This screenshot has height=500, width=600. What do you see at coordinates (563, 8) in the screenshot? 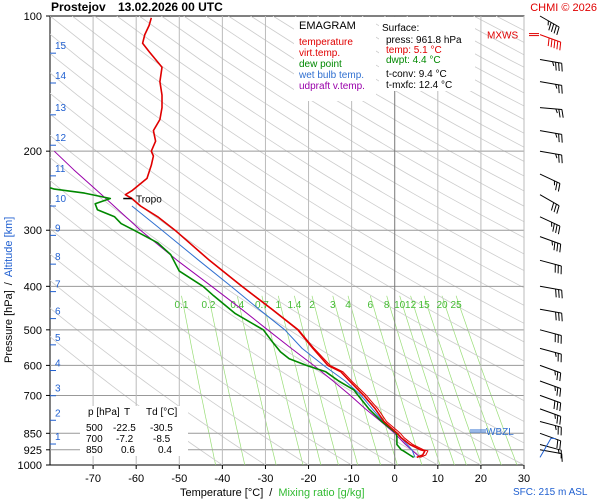
I see `credit-text: CHMI © 2026` at bounding box center [563, 8].